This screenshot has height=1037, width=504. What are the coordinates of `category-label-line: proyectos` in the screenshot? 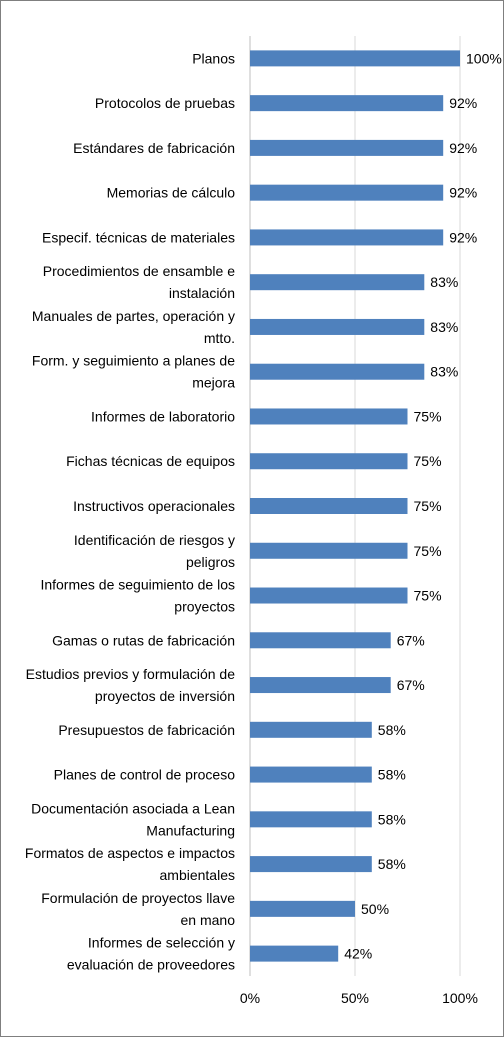 It's located at (204, 607).